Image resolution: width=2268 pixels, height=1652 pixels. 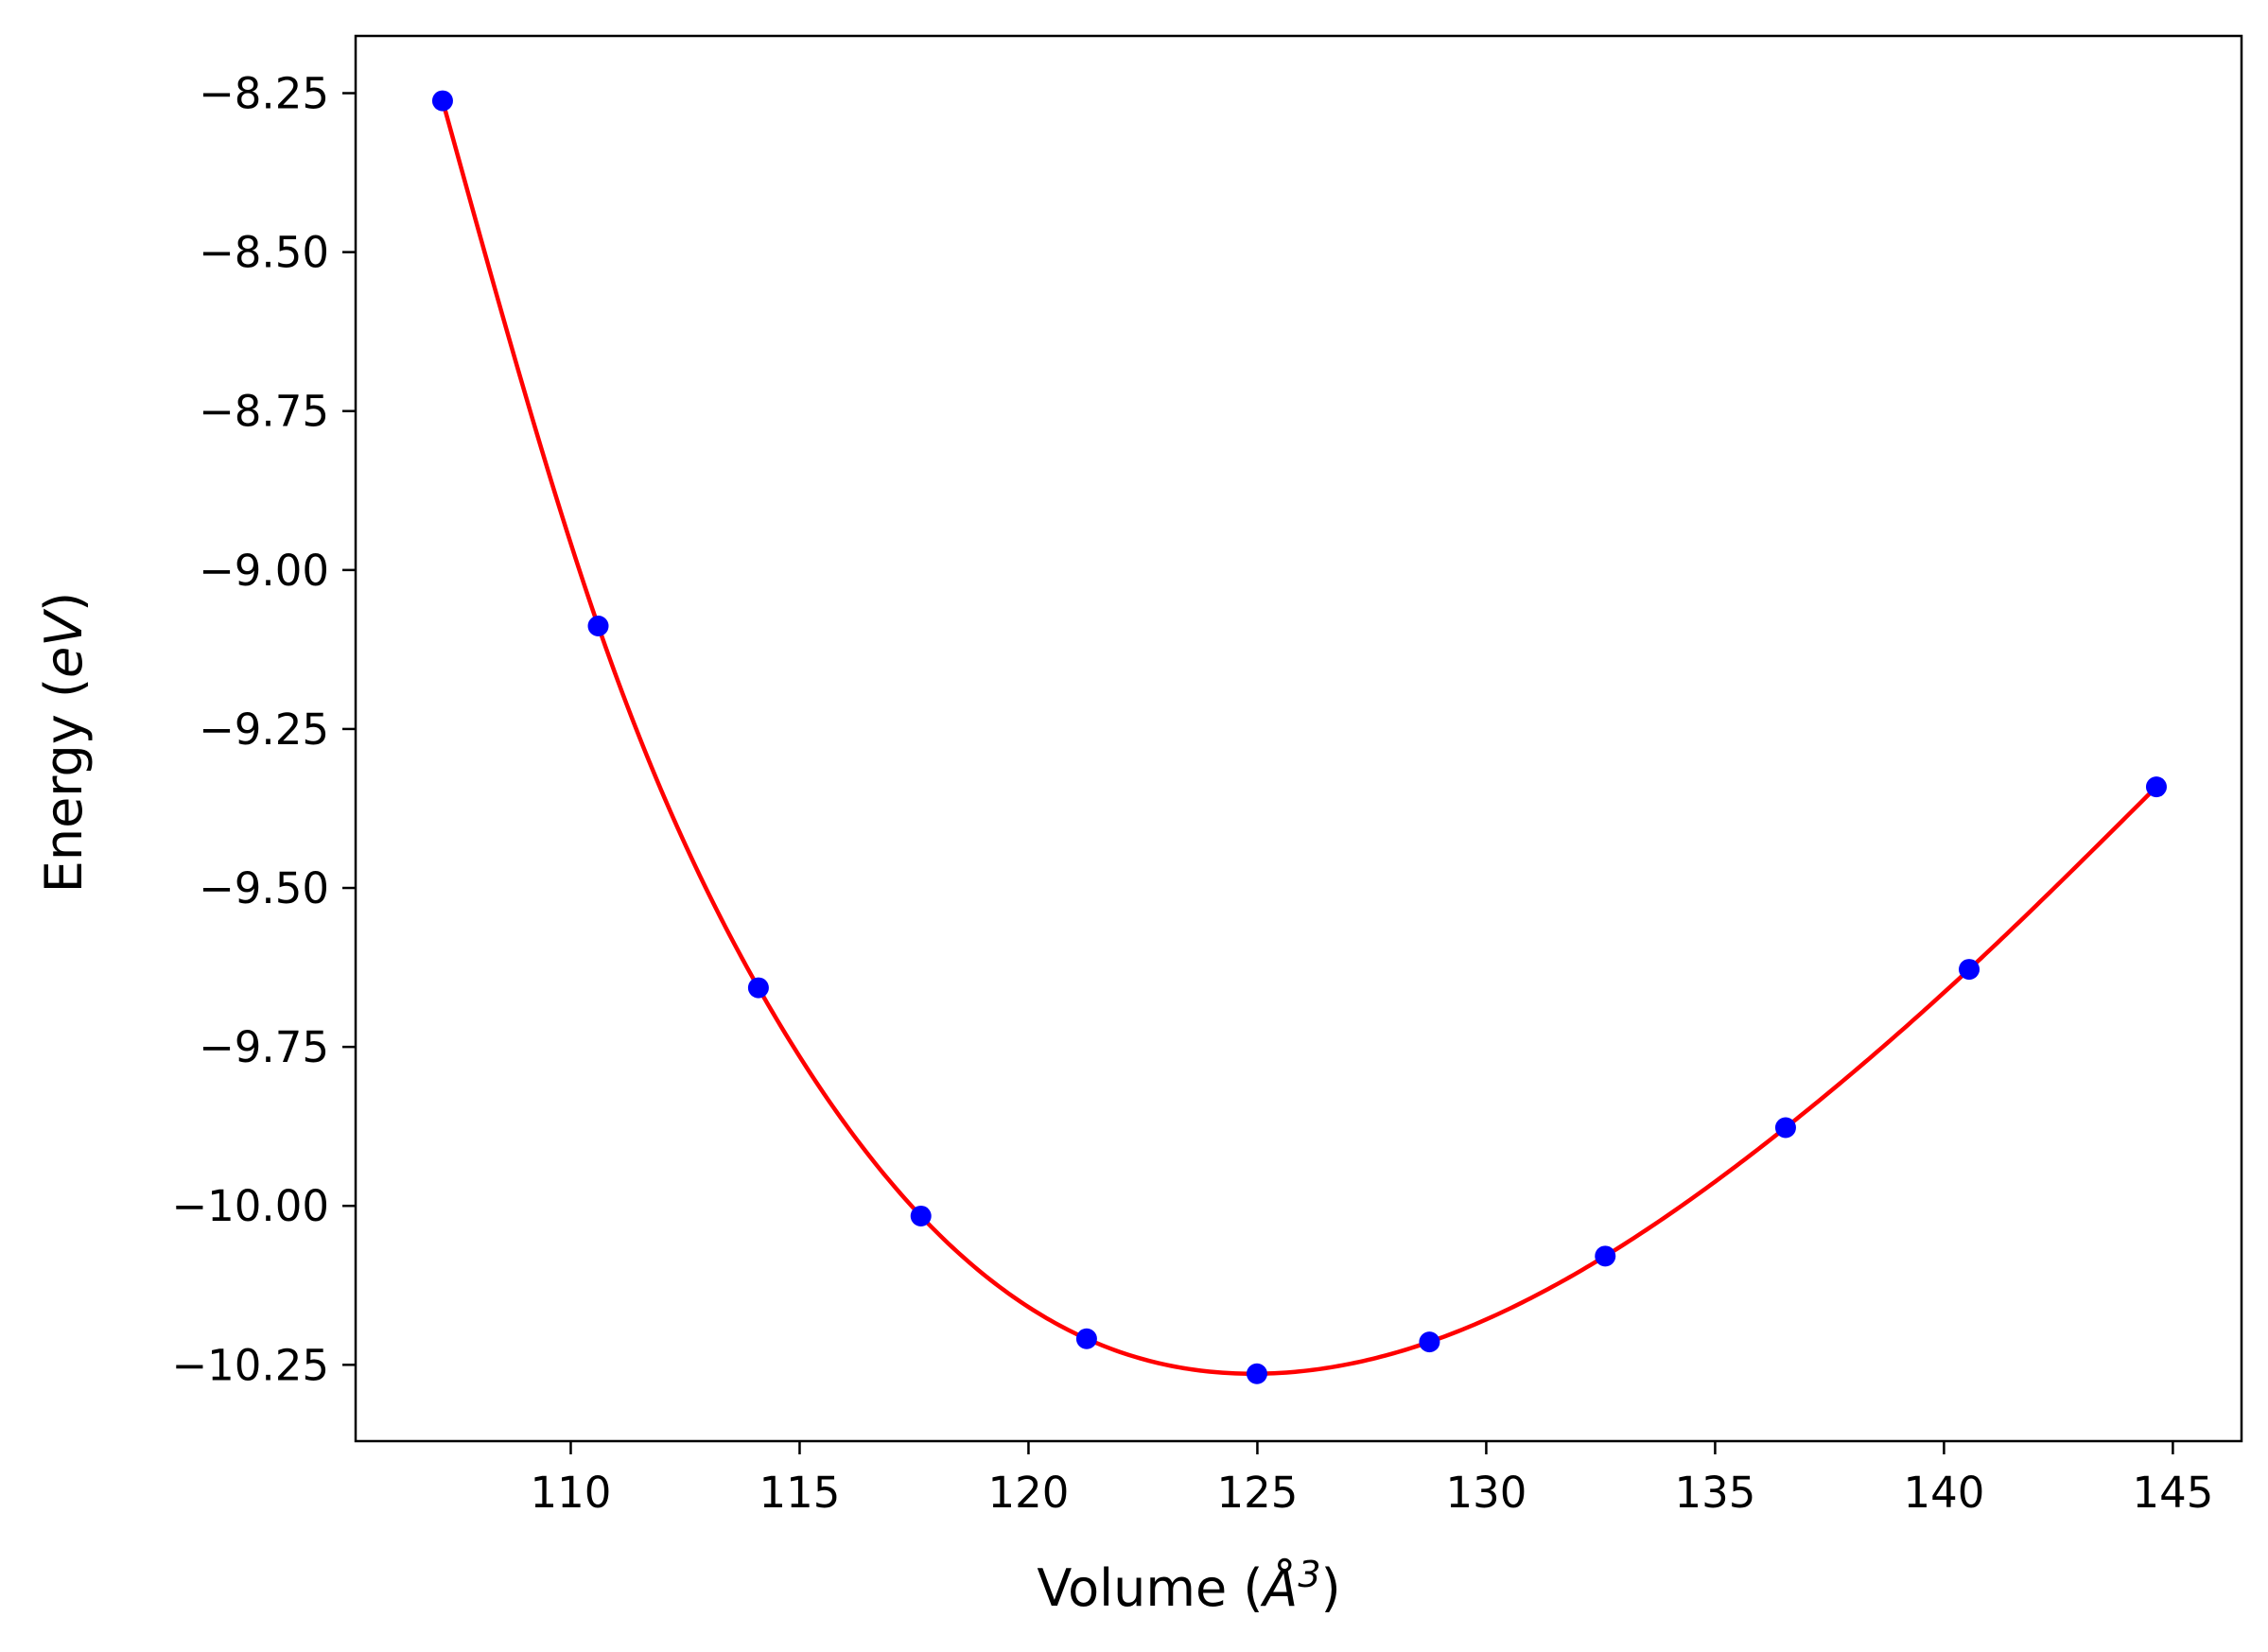 I want to click on y-tick-label: −9.75, so click(x=264, y=1047).